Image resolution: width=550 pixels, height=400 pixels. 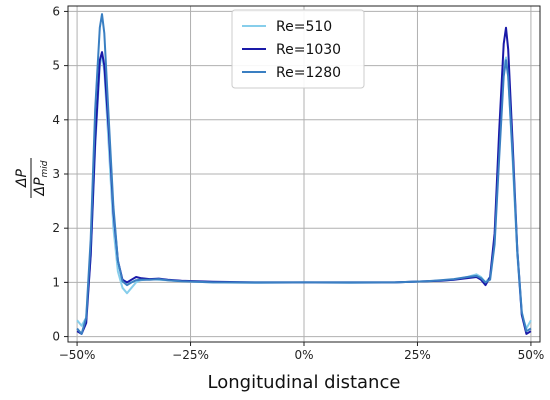 I want to click on x-tick-label: 0%, so click(x=303, y=355).